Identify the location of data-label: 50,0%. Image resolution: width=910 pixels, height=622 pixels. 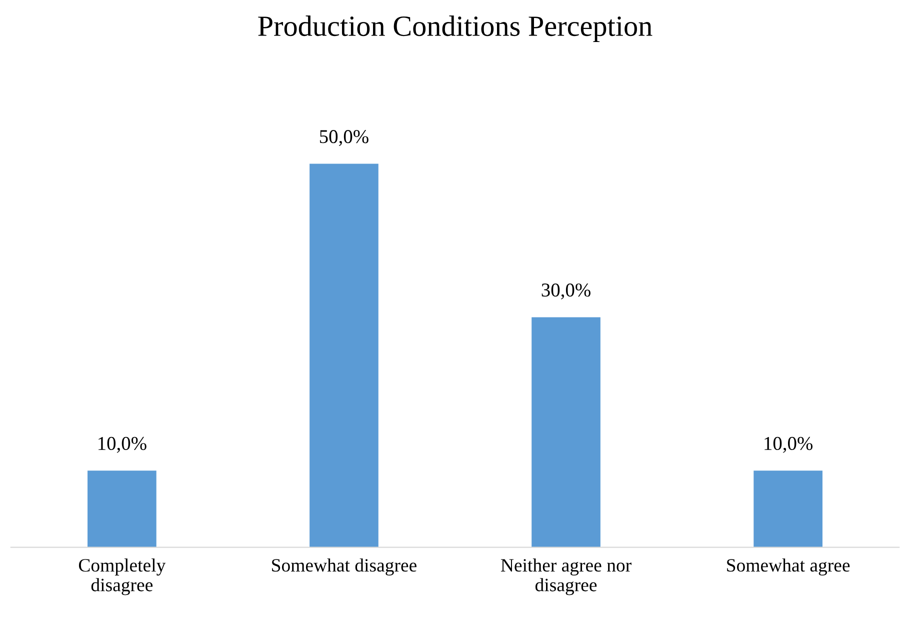
(344, 138).